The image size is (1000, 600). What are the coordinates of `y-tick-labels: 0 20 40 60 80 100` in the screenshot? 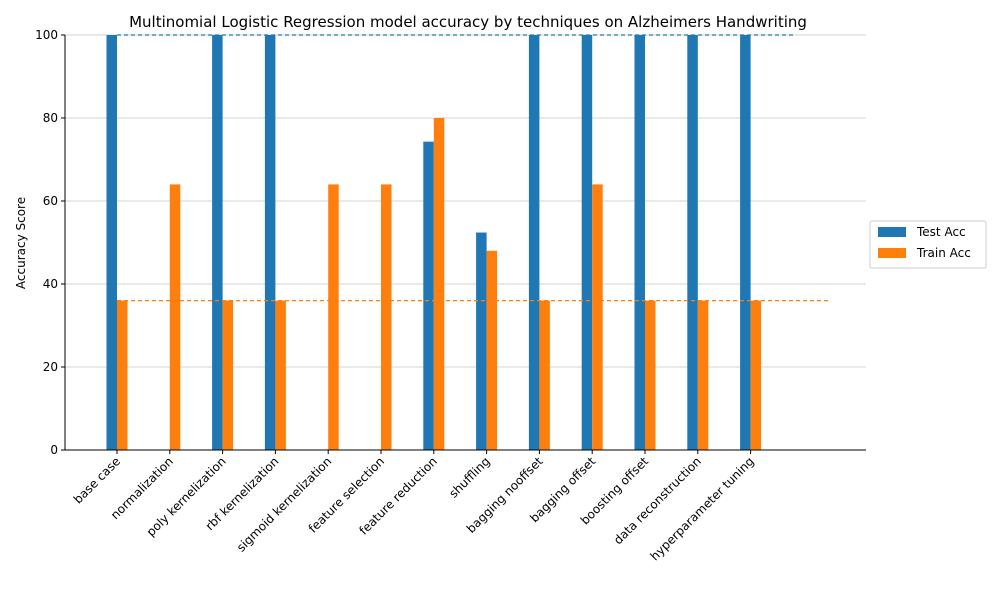 It's located at (50, 242).